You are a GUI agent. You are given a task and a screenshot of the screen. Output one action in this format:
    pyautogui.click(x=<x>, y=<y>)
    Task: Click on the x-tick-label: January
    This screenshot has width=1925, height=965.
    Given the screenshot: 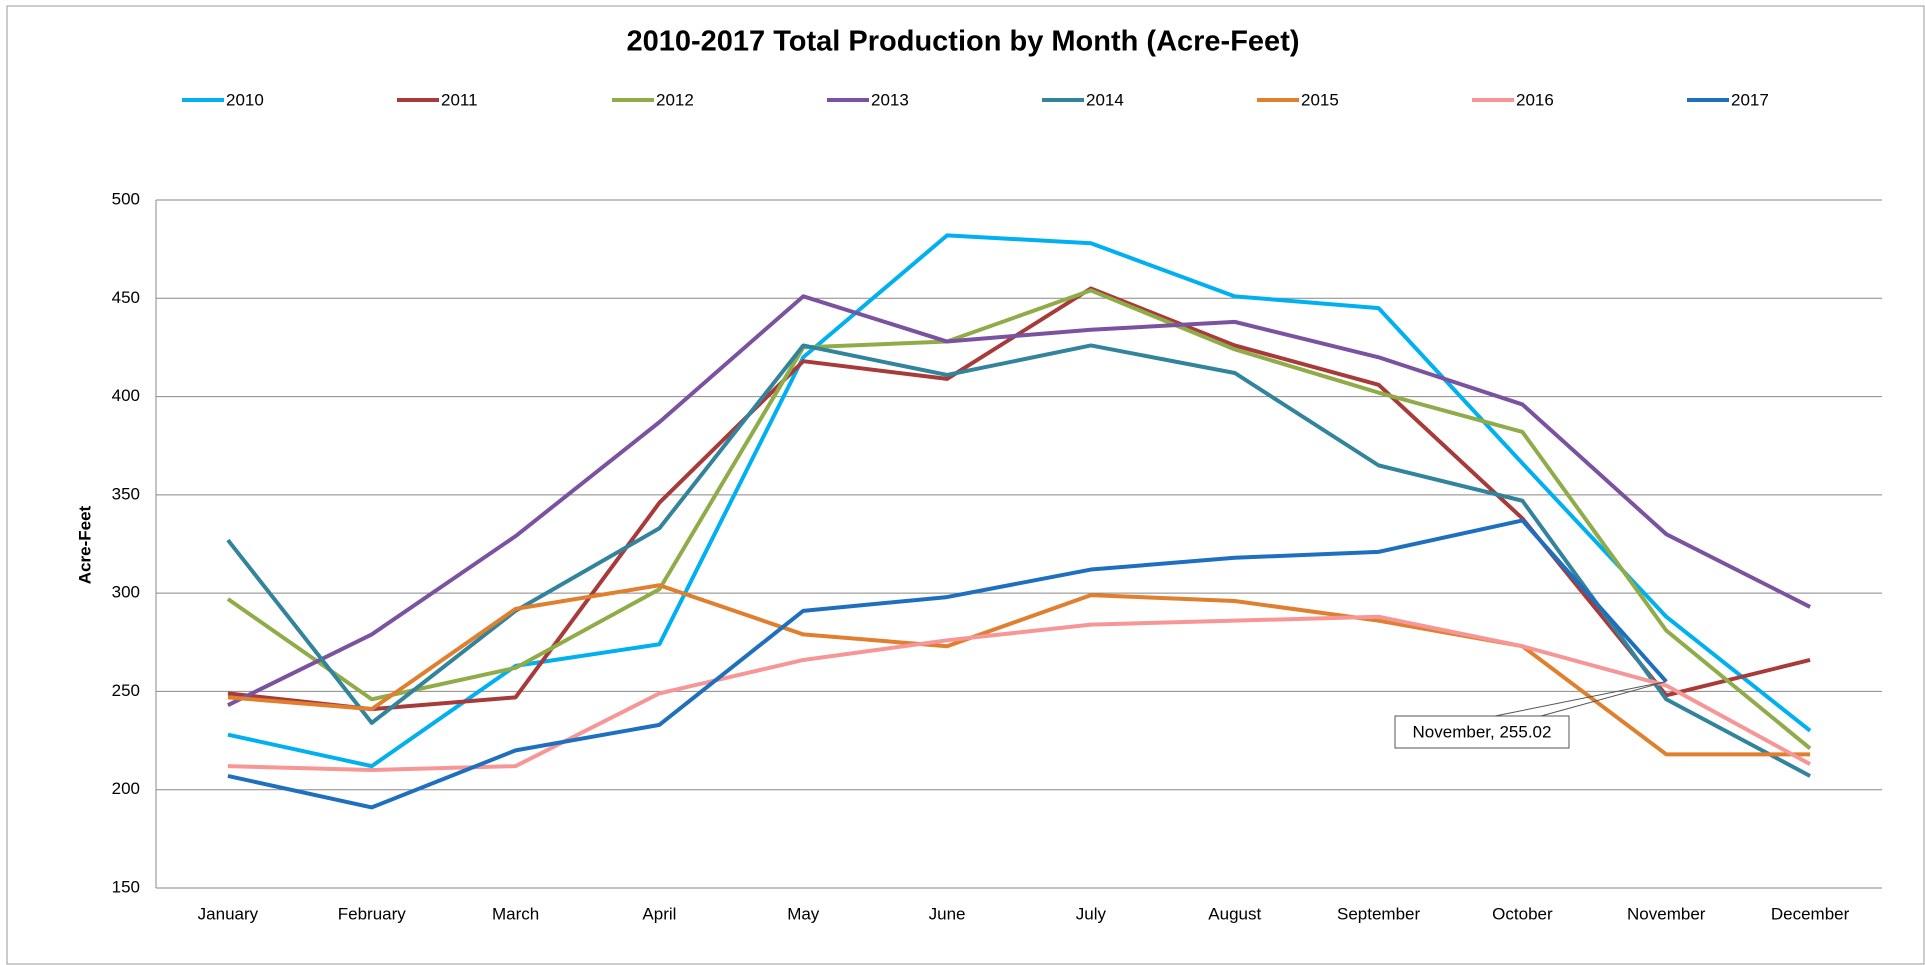 What is the action you would take?
    pyautogui.click(x=228, y=913)
    